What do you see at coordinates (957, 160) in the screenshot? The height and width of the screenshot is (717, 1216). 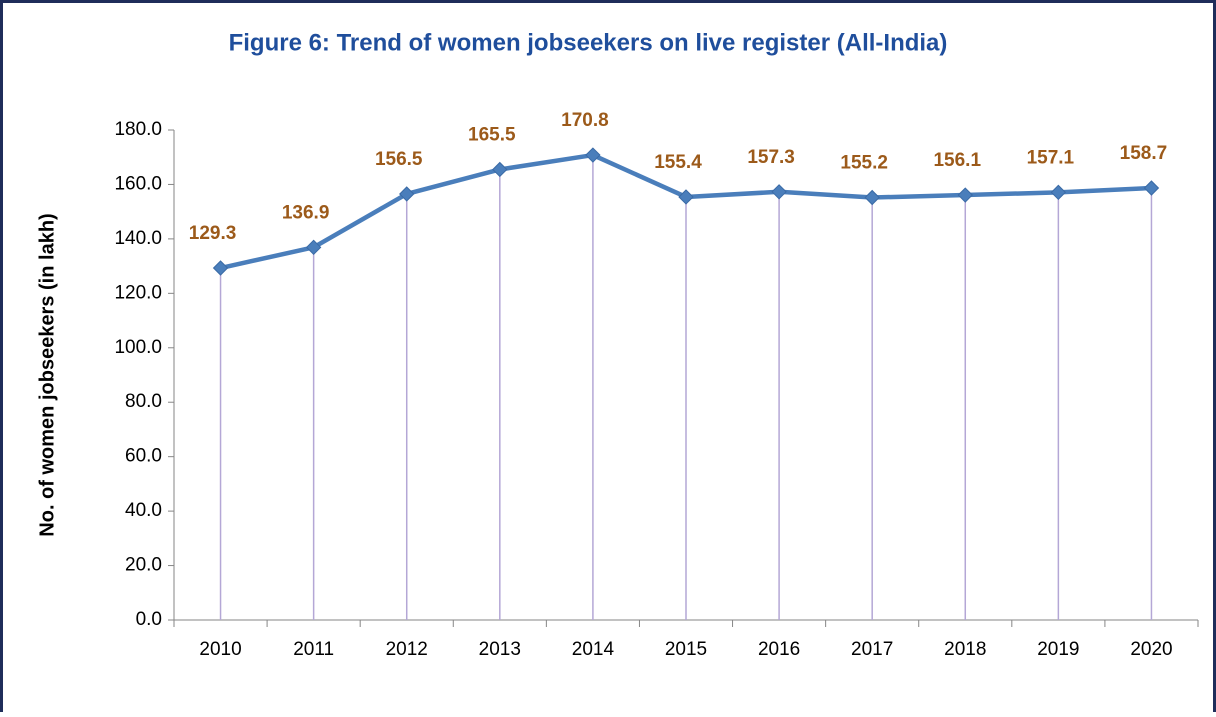 I see `data-label: 156.1` at bounding box center [957, 160].